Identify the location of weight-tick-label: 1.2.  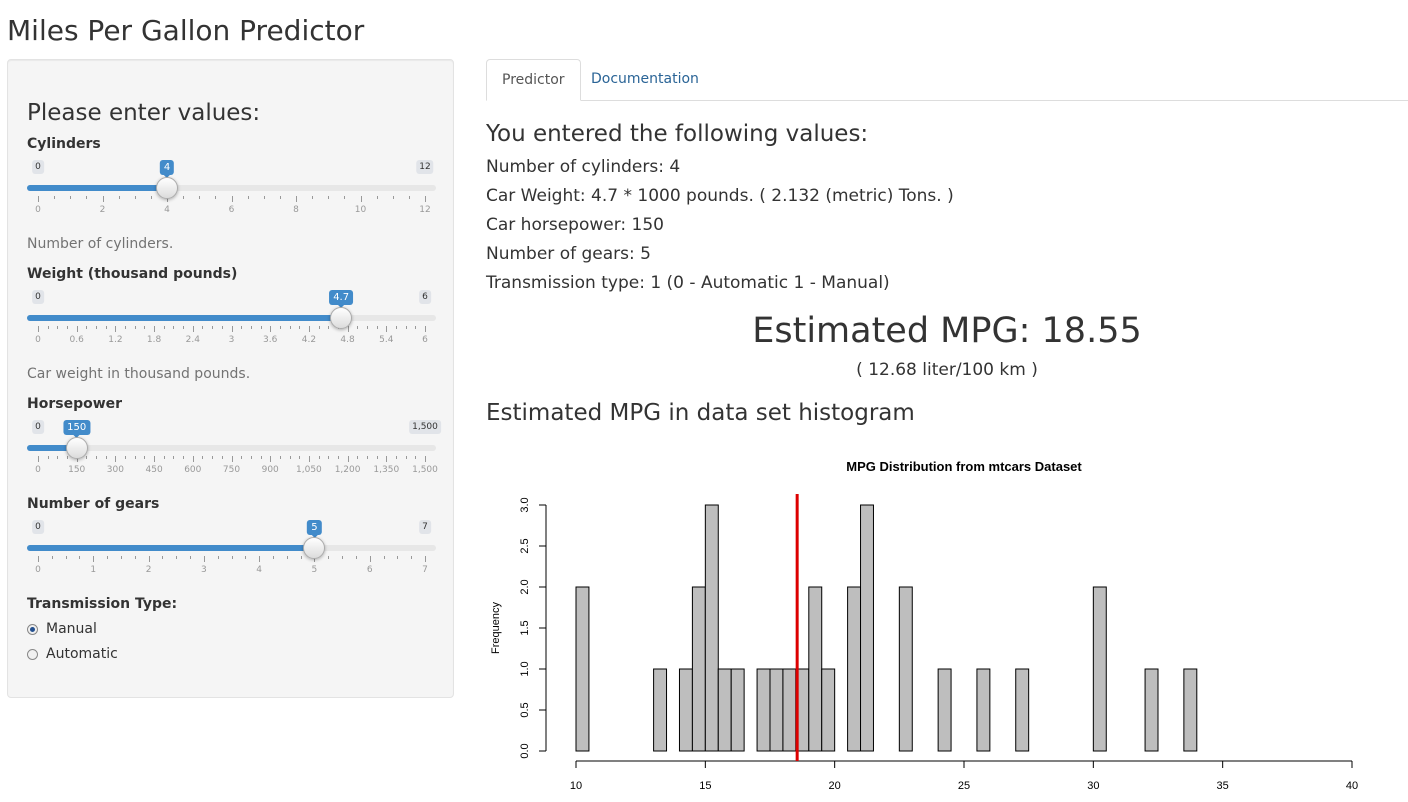
(115, 340).